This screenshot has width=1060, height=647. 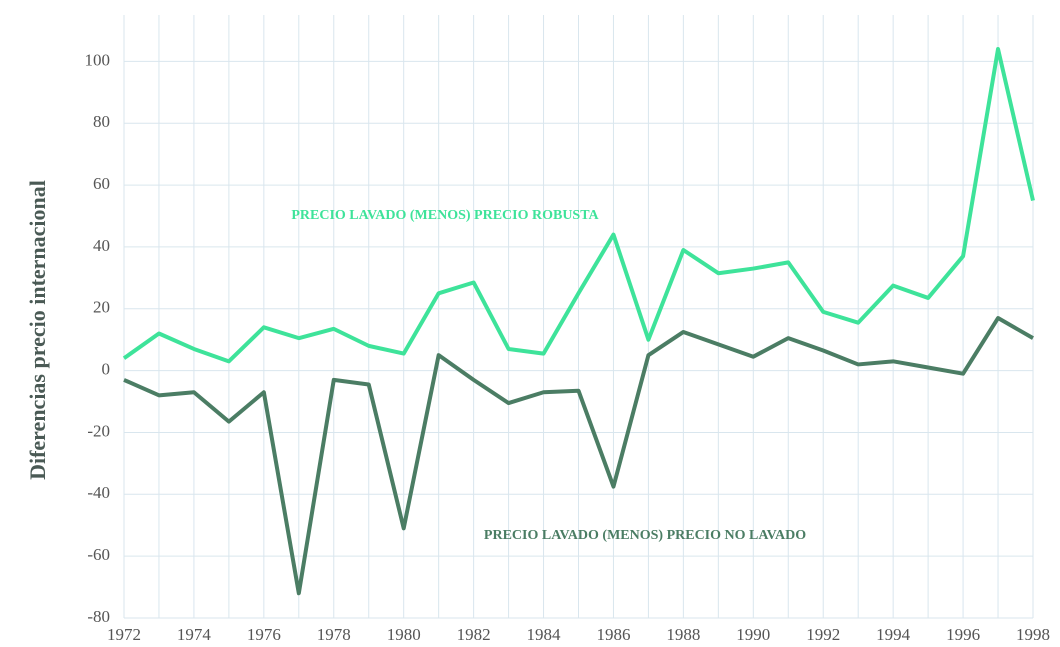 What do you see at coordinates (645, 535) in the screenshot?
I see `series-label: PRECIO LAVADO (MENOS) PRECIO NO LAVADO` at bounding box center [645, 535].